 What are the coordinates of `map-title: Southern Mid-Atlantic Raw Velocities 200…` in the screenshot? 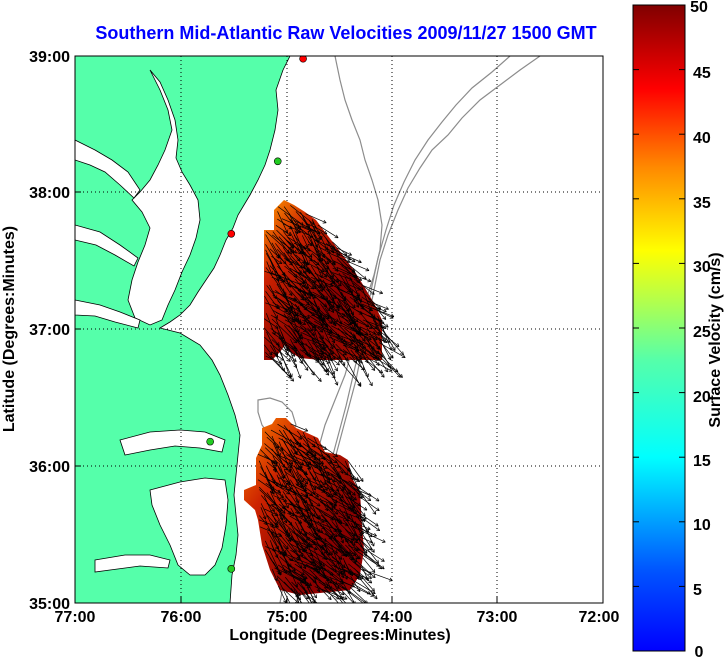 It's located at (345, 33).